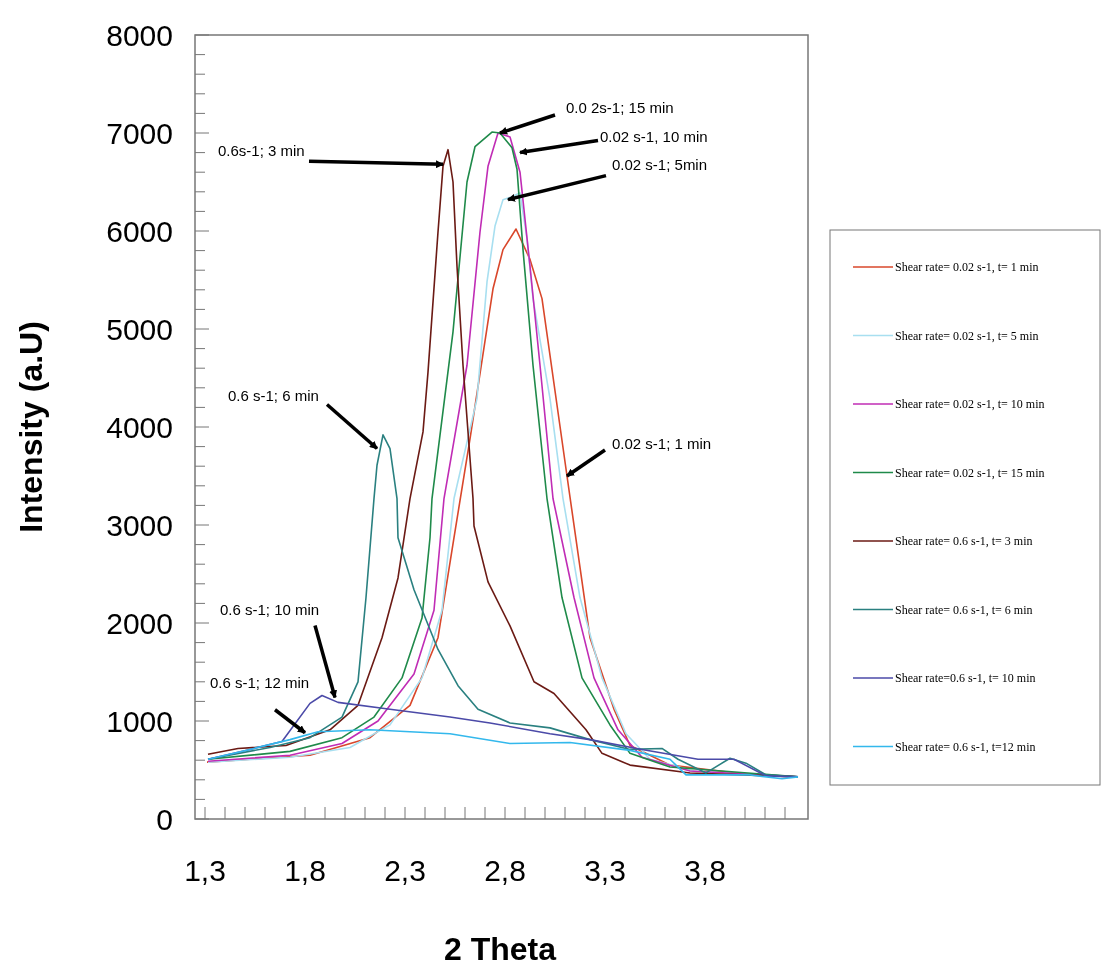  What do you see at coordinates (965, 678) in the screenshot?
I see `legend-label: Shear rate=0.6 s-1, t= 10 min` at bounding box center [965, 678].